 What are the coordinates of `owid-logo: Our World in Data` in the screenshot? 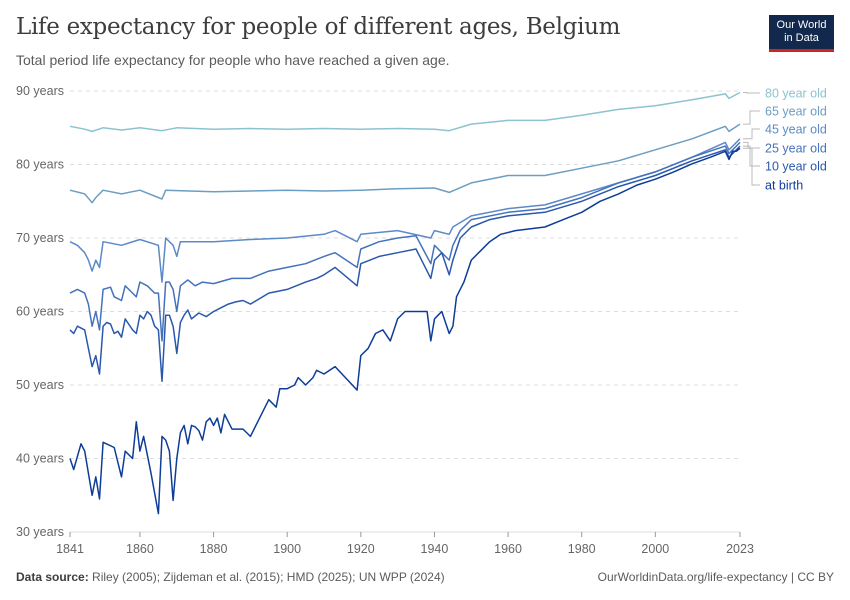 It's located at (801, 33).